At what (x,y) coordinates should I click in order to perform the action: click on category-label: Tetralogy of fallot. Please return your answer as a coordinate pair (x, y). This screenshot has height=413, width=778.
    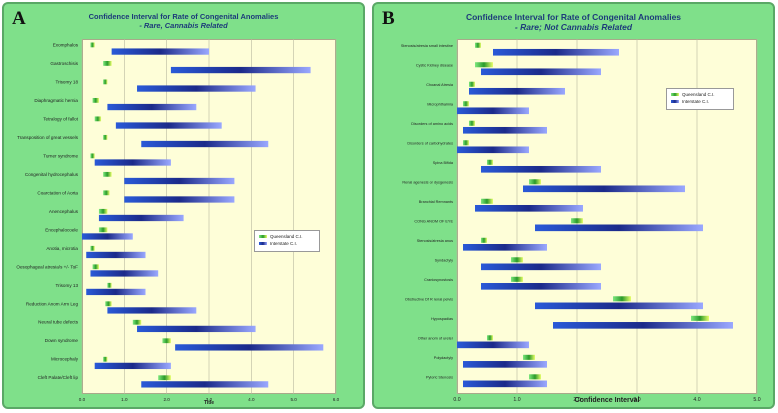
    Looking at the image, I should click on (60, 118).